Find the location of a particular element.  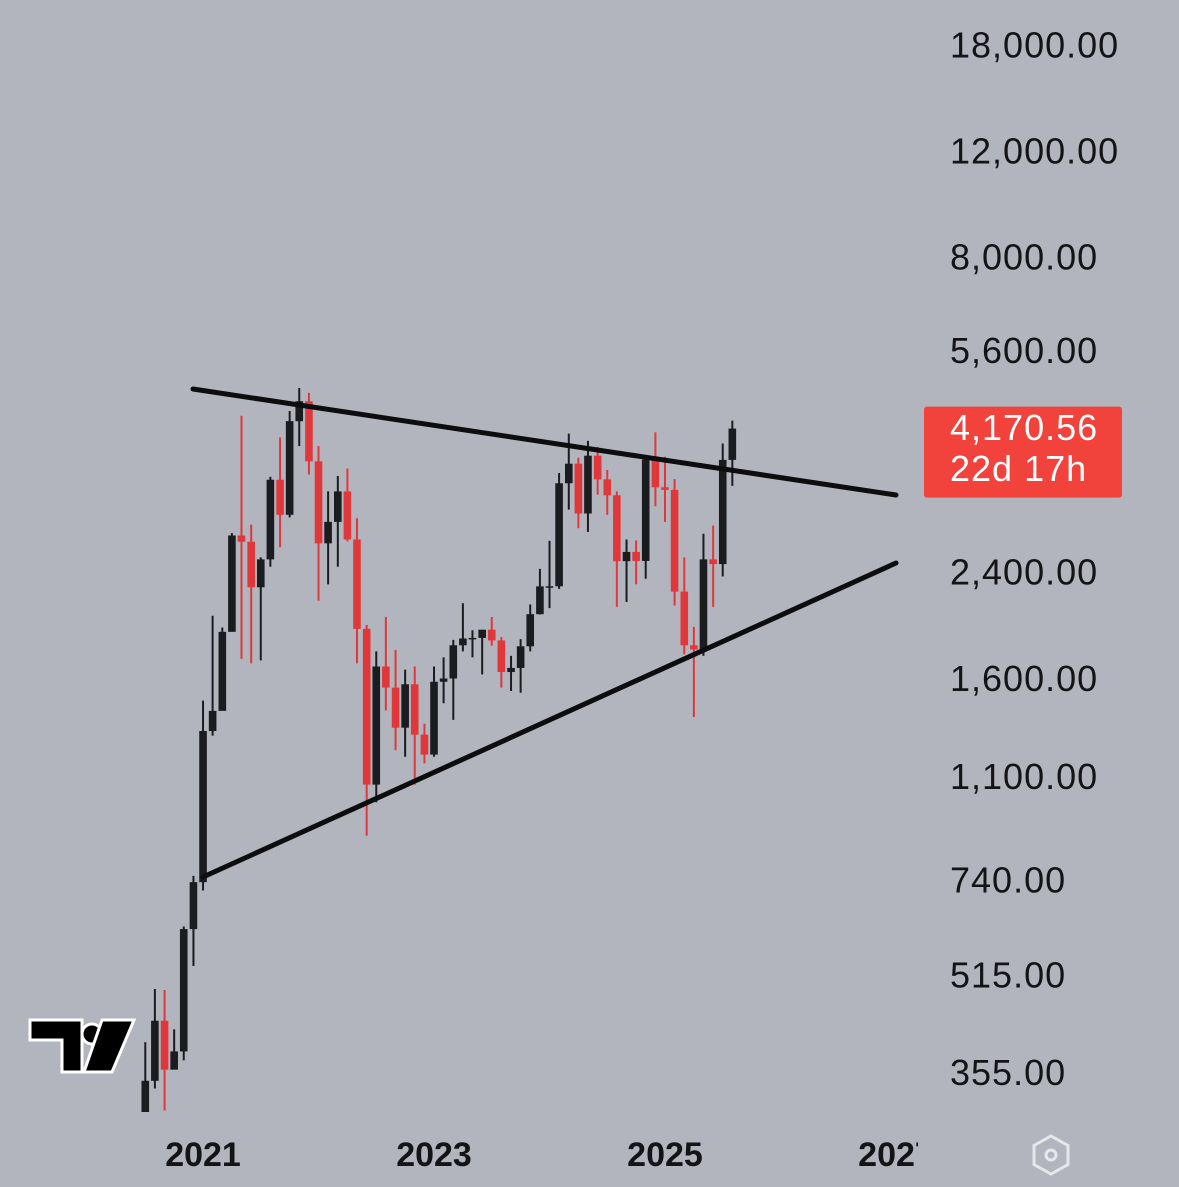

y-tick-label: 18,000.00 is located at coordinates (1034, 44).